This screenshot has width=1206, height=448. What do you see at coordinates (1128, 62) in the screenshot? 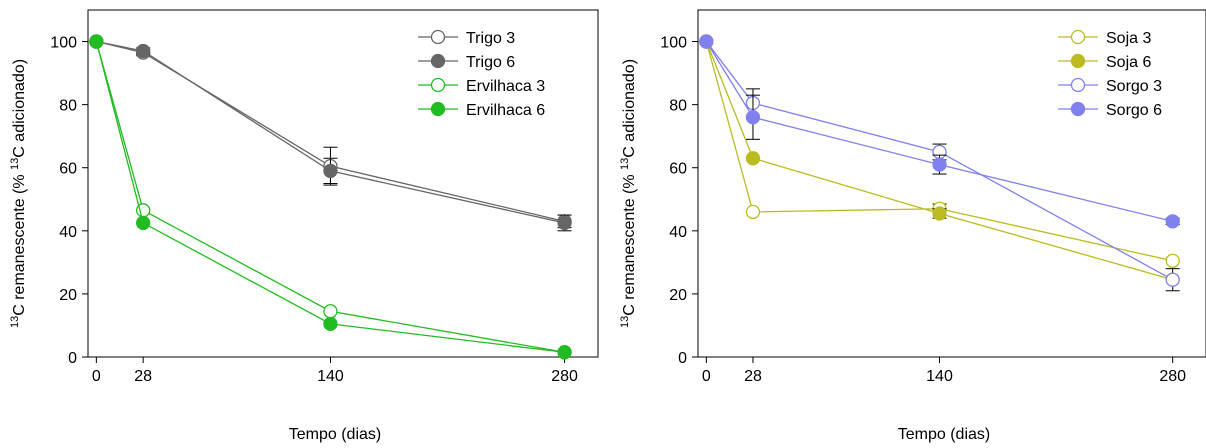
I see `legend-label: Soja 6` at bounding box center [1128, 62].